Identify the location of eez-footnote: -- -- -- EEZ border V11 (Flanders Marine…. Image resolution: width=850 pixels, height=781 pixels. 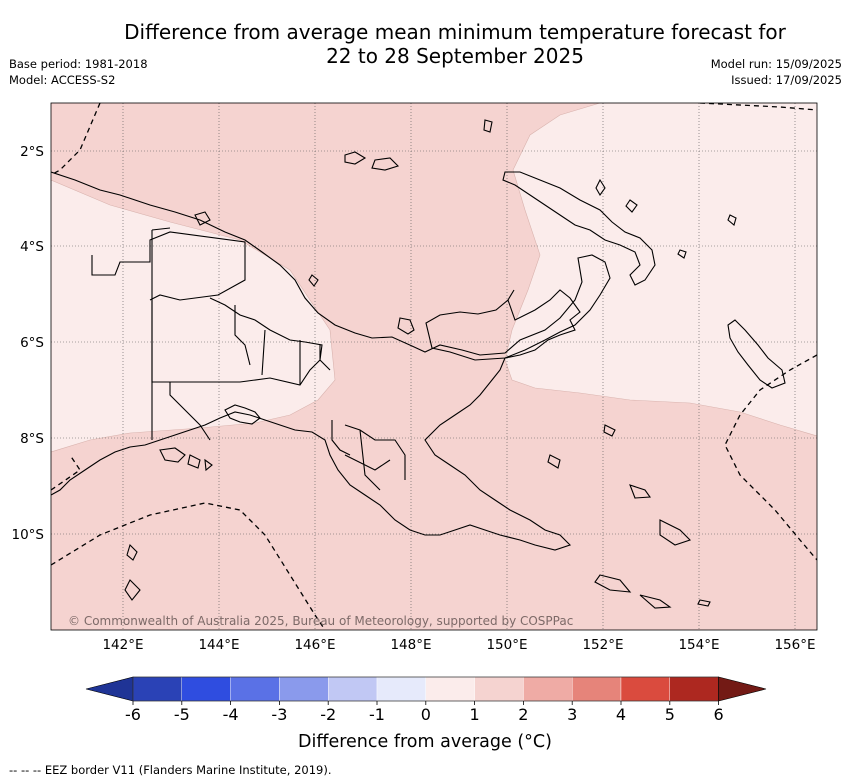
(170, 770).